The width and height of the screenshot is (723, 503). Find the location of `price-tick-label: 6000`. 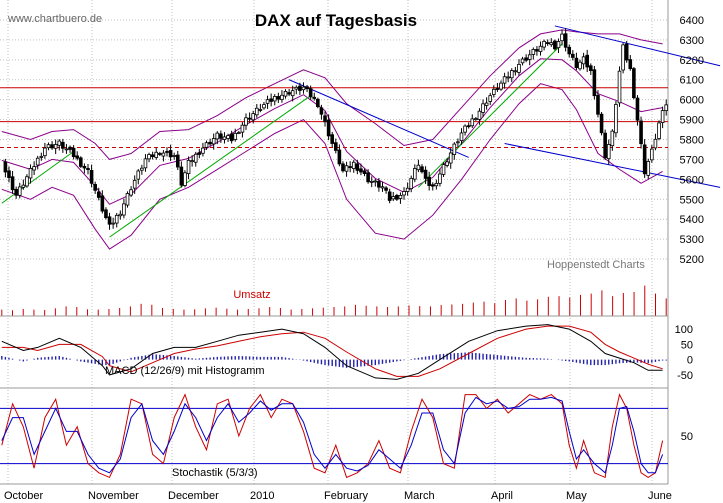

price-tick-label: 6000 is located at coordinates (692, 101).